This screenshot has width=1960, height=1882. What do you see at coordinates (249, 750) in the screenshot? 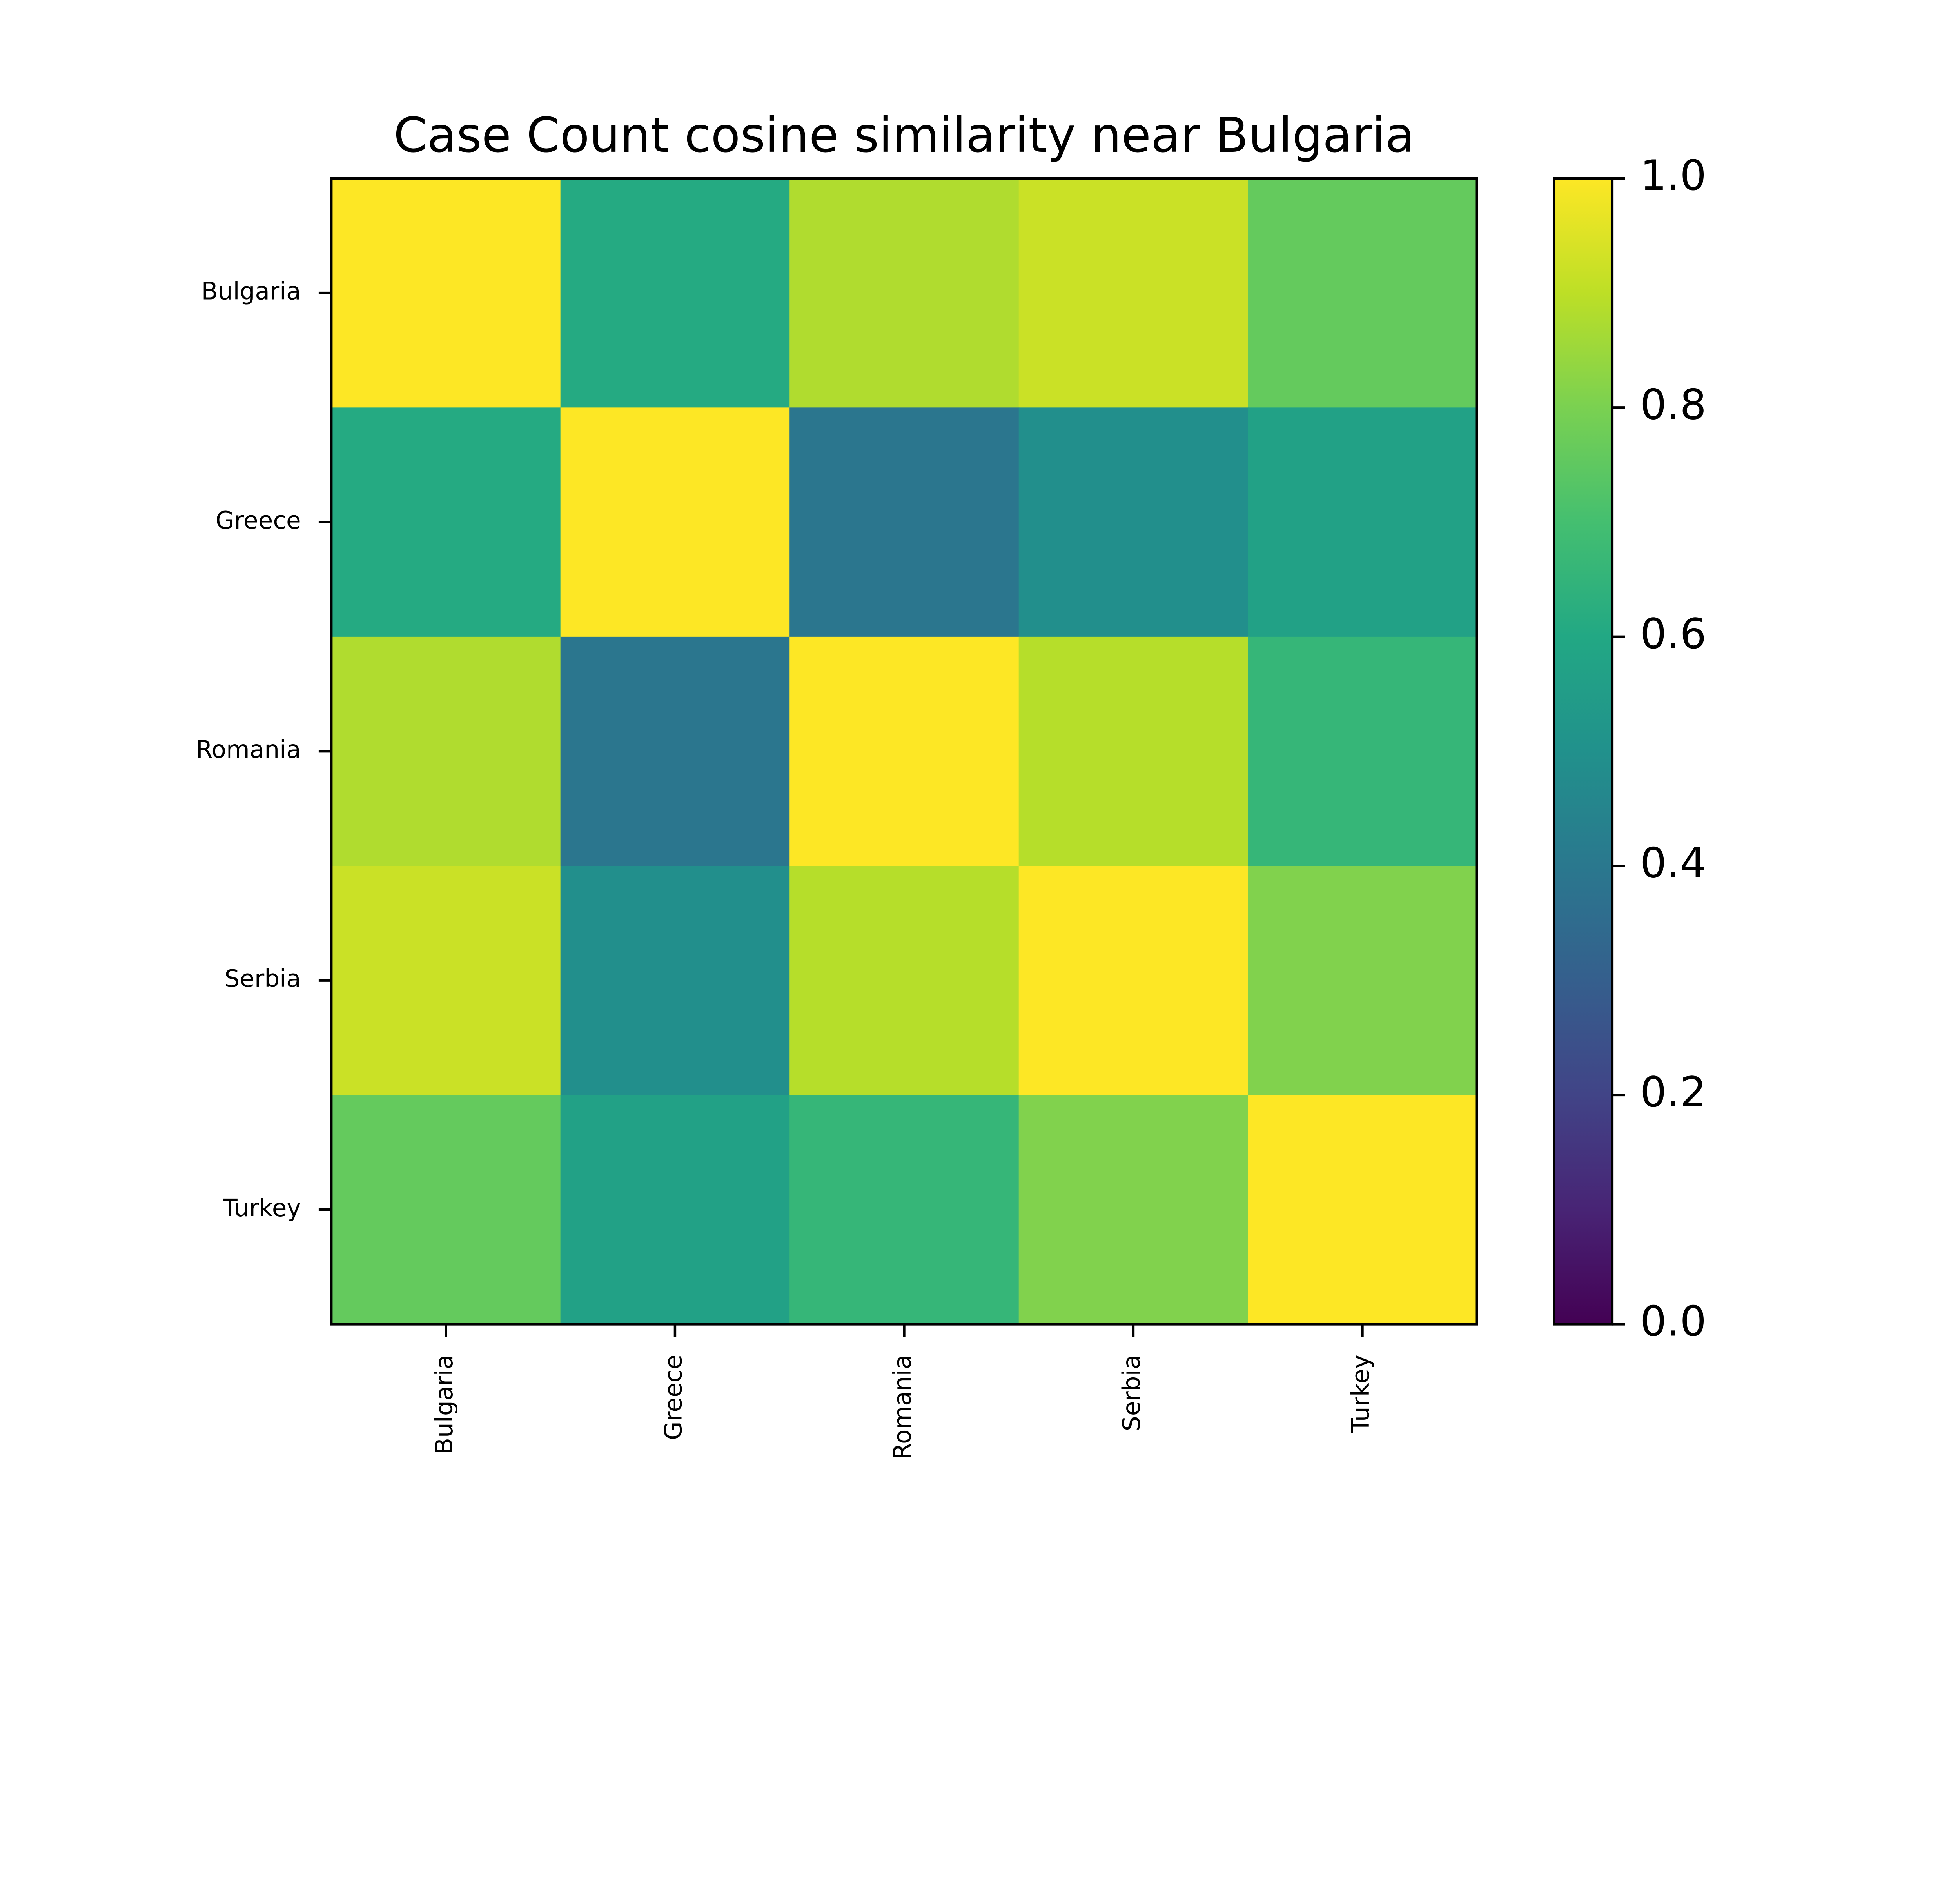
I see `y-tick-label: Romania` at bounding box center [249, 750].